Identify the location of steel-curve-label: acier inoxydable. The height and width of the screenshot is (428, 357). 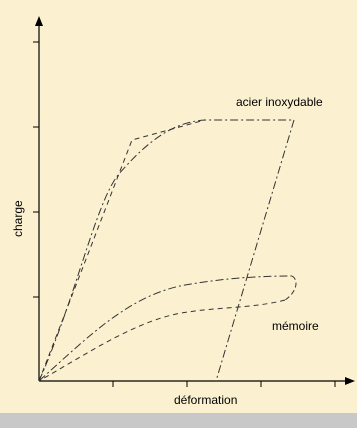
(279, 102).